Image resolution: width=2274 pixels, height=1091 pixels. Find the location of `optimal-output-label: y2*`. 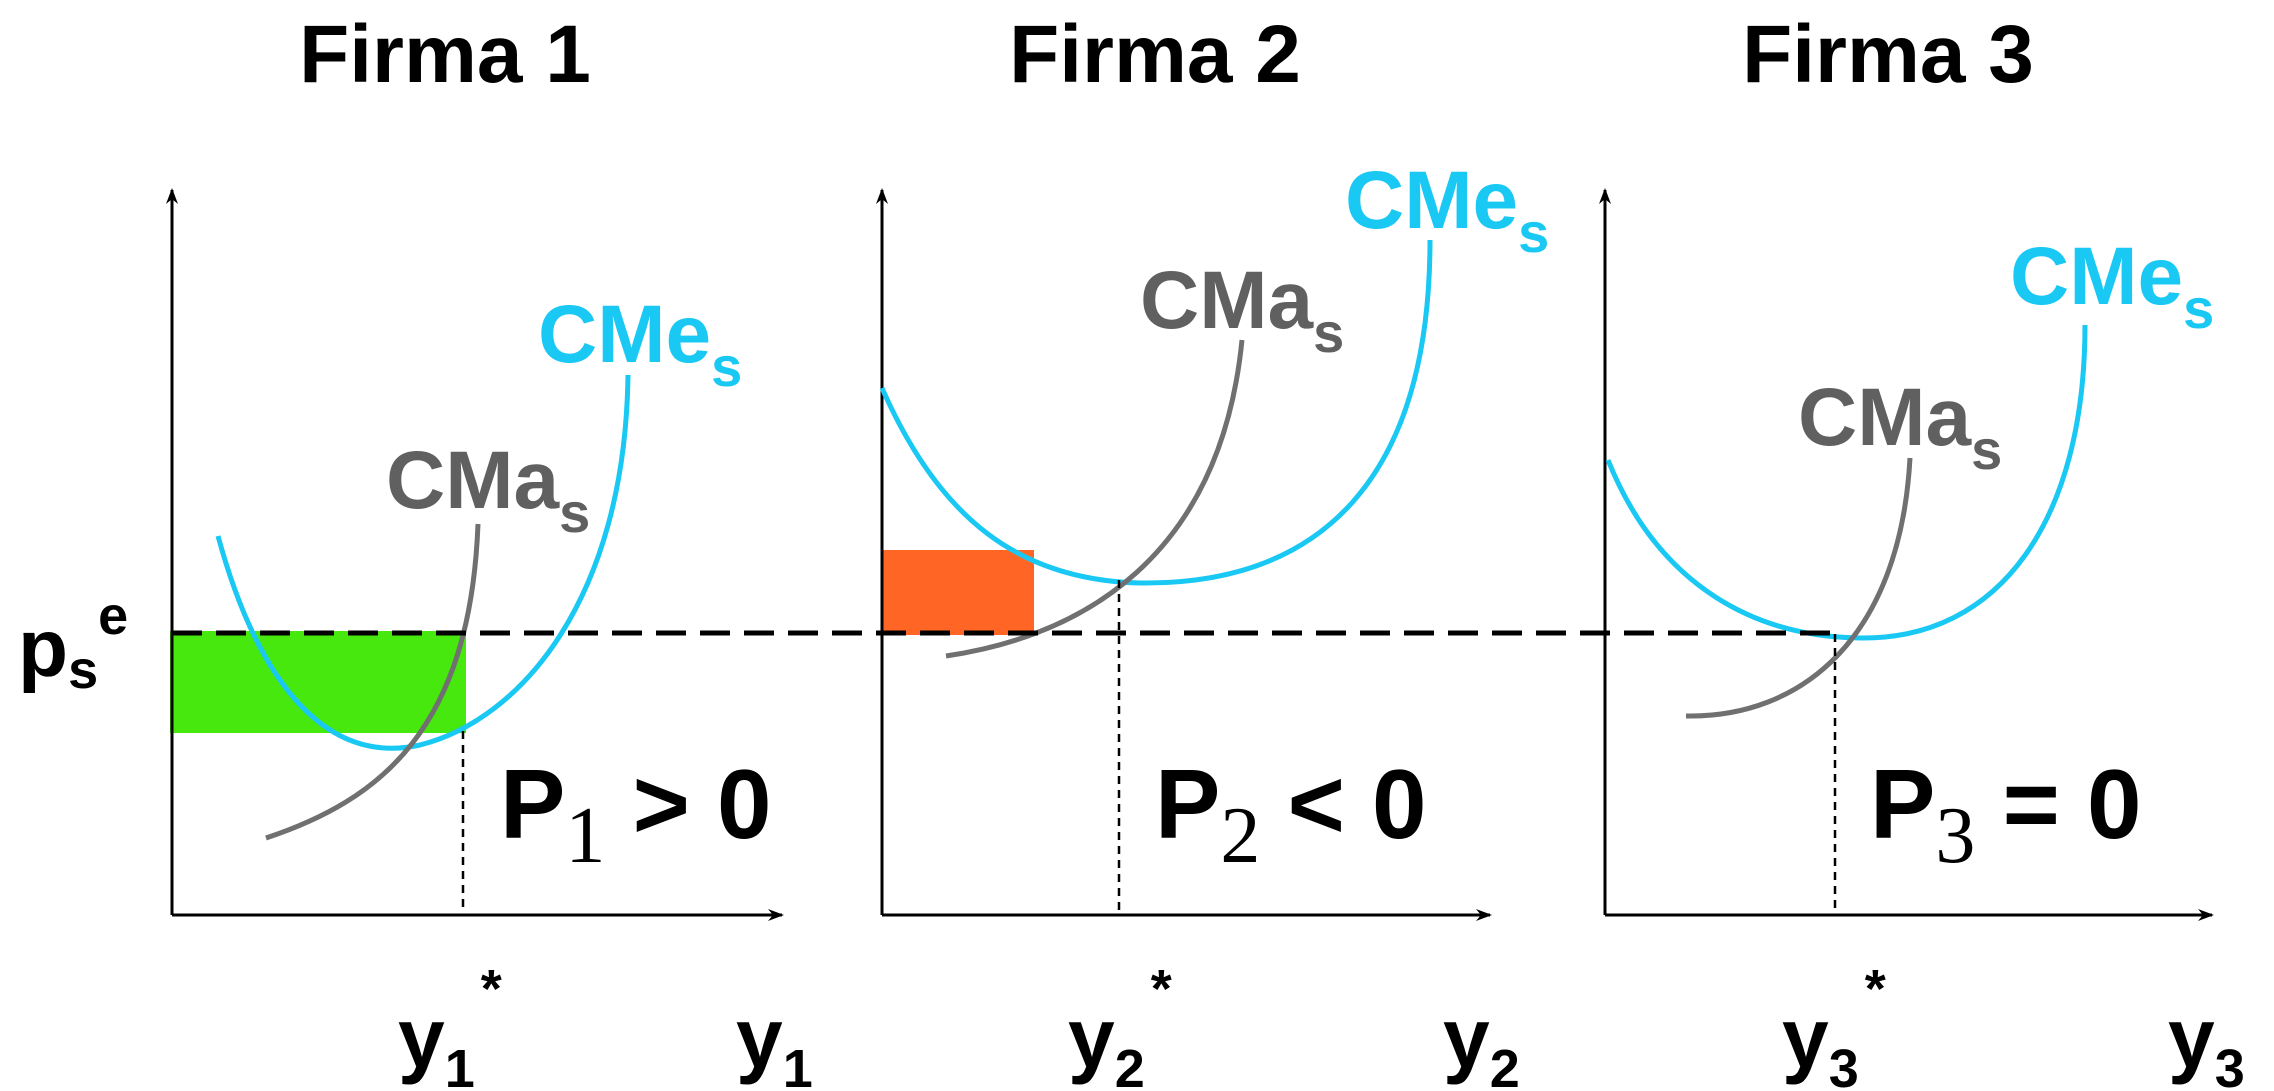

optimal-output-label: y2* is located at coordinates (1120, 1025).